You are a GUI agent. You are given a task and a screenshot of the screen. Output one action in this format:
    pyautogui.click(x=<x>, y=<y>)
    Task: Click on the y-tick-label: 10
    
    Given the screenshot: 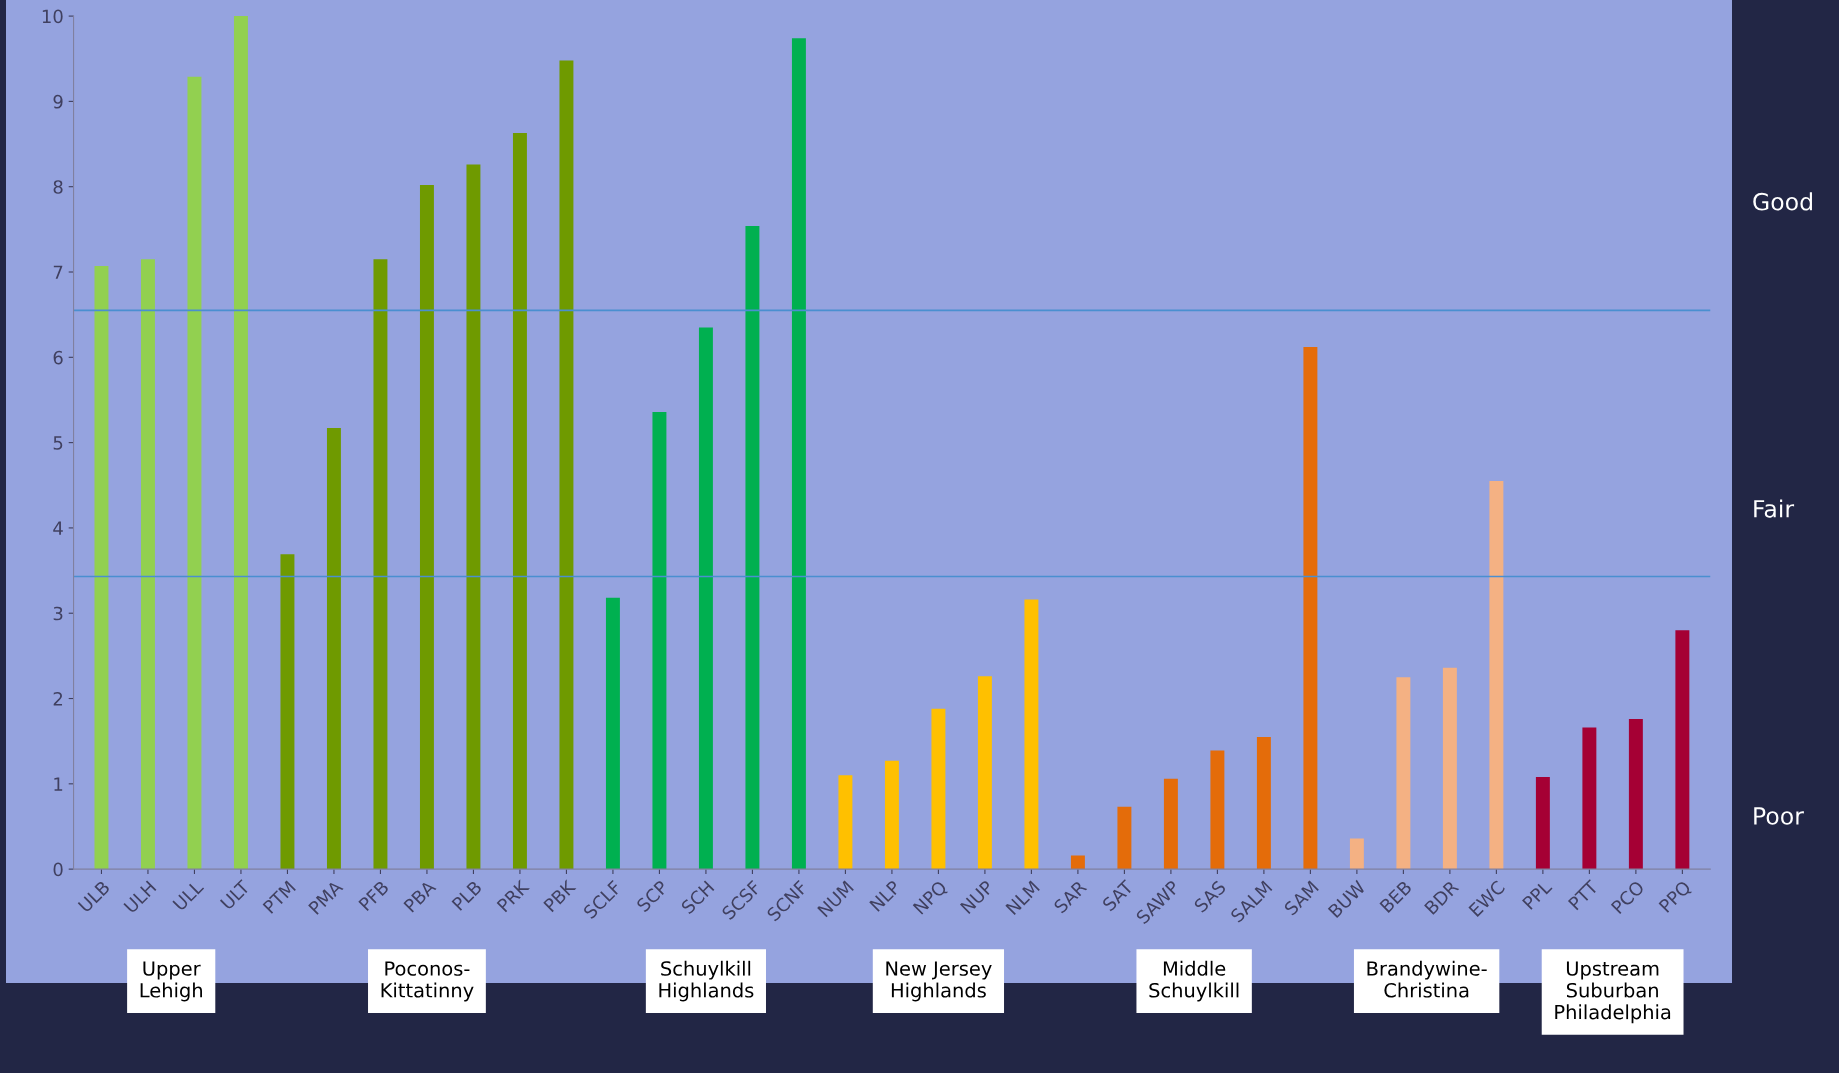 What is the action you would take?
    pyautogui.click(x=52, y=16)
    